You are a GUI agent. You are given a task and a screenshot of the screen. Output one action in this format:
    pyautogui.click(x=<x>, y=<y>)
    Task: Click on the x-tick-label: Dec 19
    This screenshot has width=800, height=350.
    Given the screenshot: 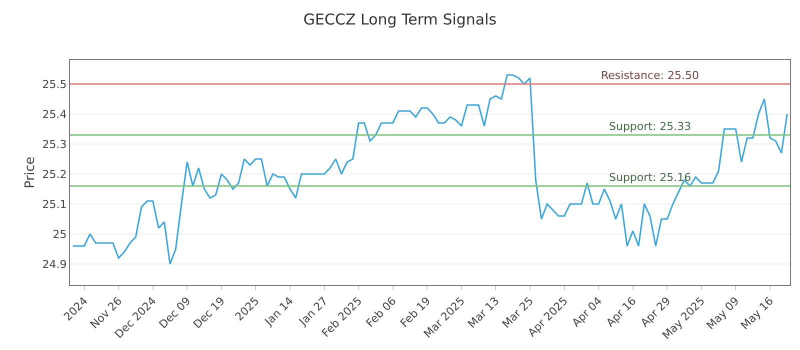 What is the action you would take?
    pyautogui.click(x=209, y=313)
    